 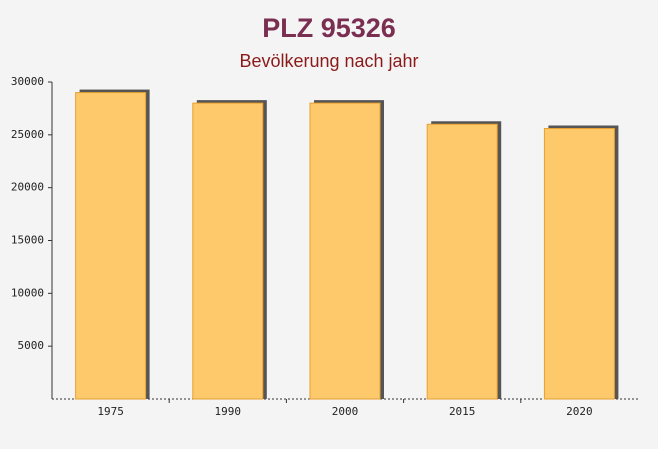 I want to click on x-tick-label: 1990, so click(x=228, y=411).